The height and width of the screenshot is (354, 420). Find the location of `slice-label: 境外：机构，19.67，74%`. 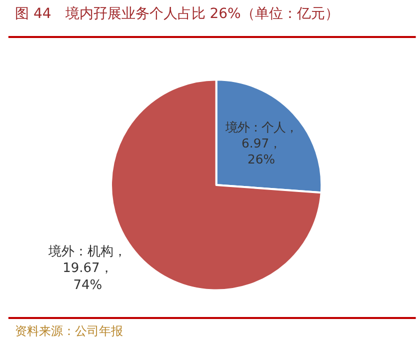

slice-label: 境外：机构，19.67，74% is located at coordinates (87, 268).